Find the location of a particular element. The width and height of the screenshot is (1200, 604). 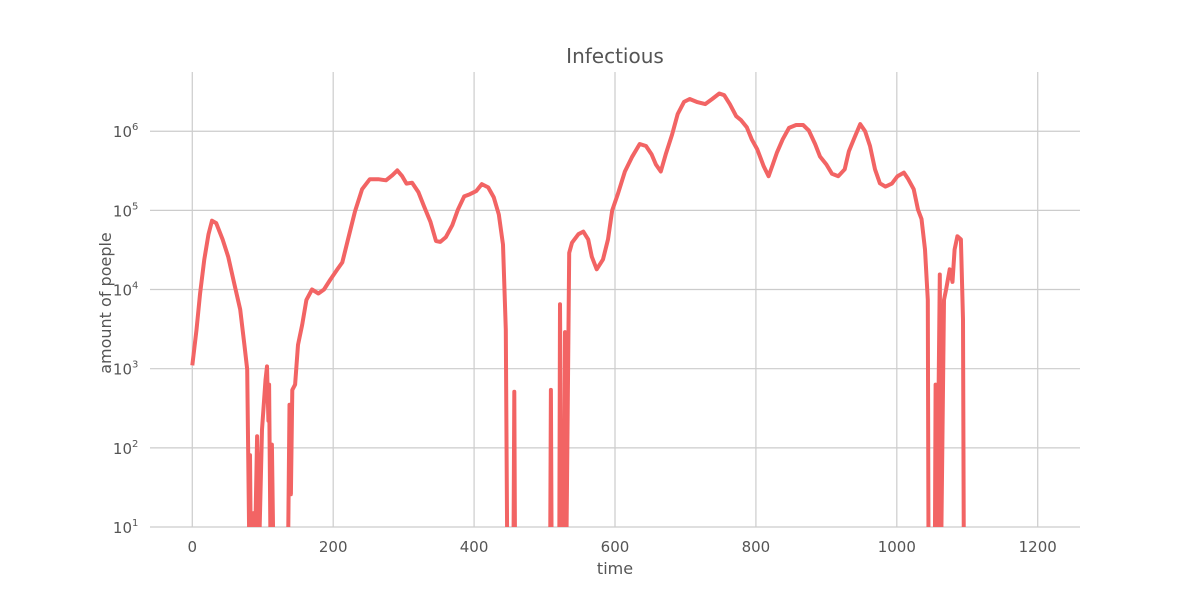

y-tick-label: 10¹ is located at coordinates (125, 527).